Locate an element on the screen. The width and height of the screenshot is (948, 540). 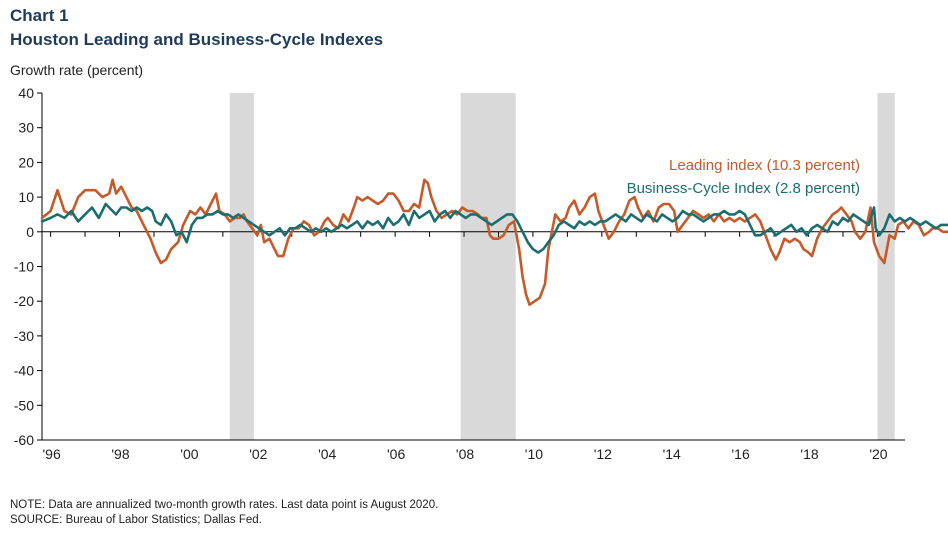
x-tick-label: '18 is located at coordinates (809, 454).